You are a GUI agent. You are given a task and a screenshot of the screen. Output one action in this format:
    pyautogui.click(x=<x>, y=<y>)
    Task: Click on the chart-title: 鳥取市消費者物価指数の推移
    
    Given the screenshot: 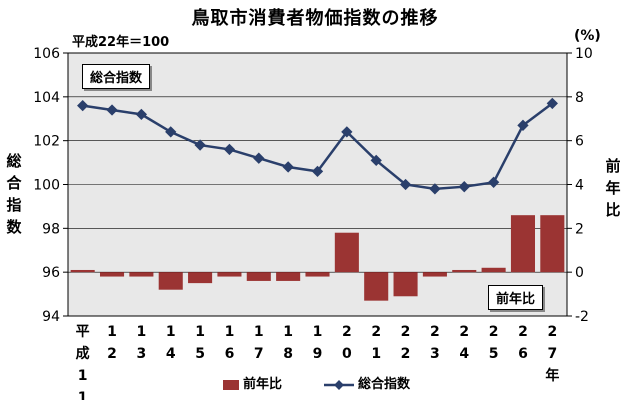 What is the action you would take?
    pyautogui.click(x=315, y=18)
    